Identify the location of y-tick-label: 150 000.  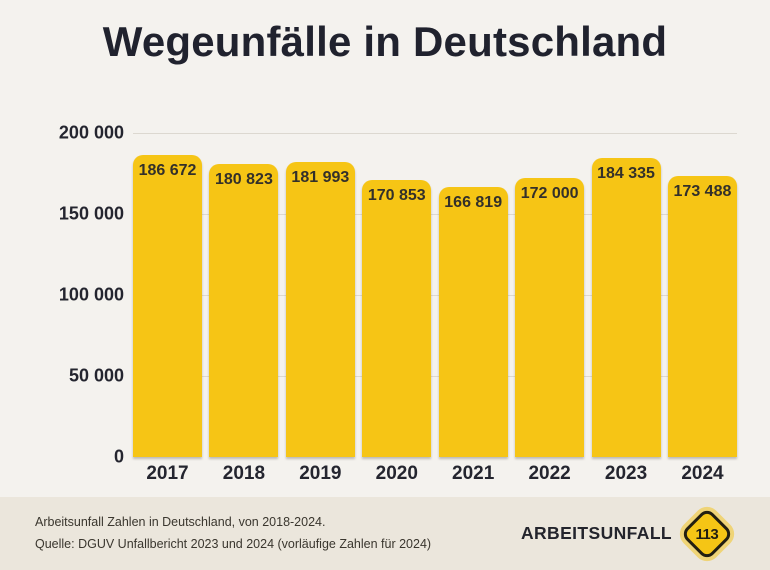
(91, 213).